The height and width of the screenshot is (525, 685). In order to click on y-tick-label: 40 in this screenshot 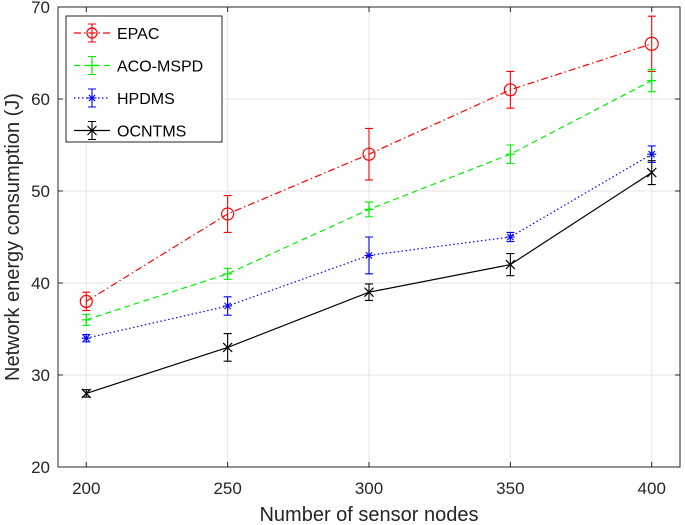, I will do `click(40, 283)`.